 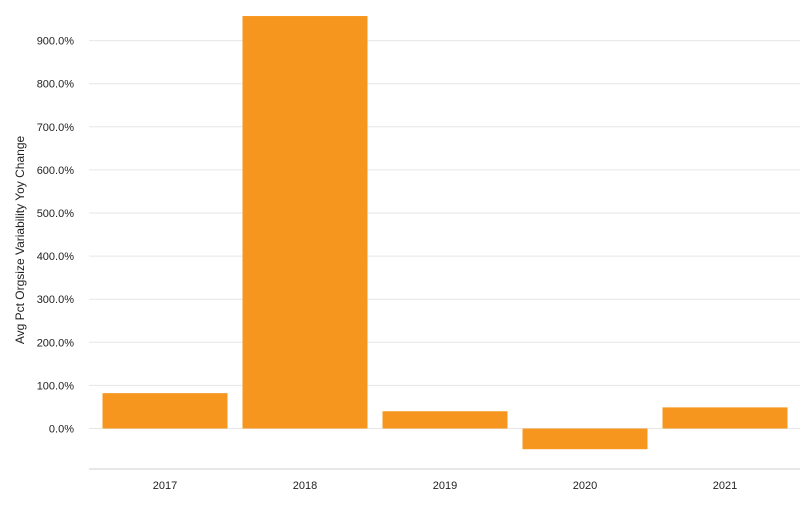 What do you see at coordinates (61, 430) in the screenshot?
I see `y-tick-label: 0.0%` at bounding box center [61, 430].